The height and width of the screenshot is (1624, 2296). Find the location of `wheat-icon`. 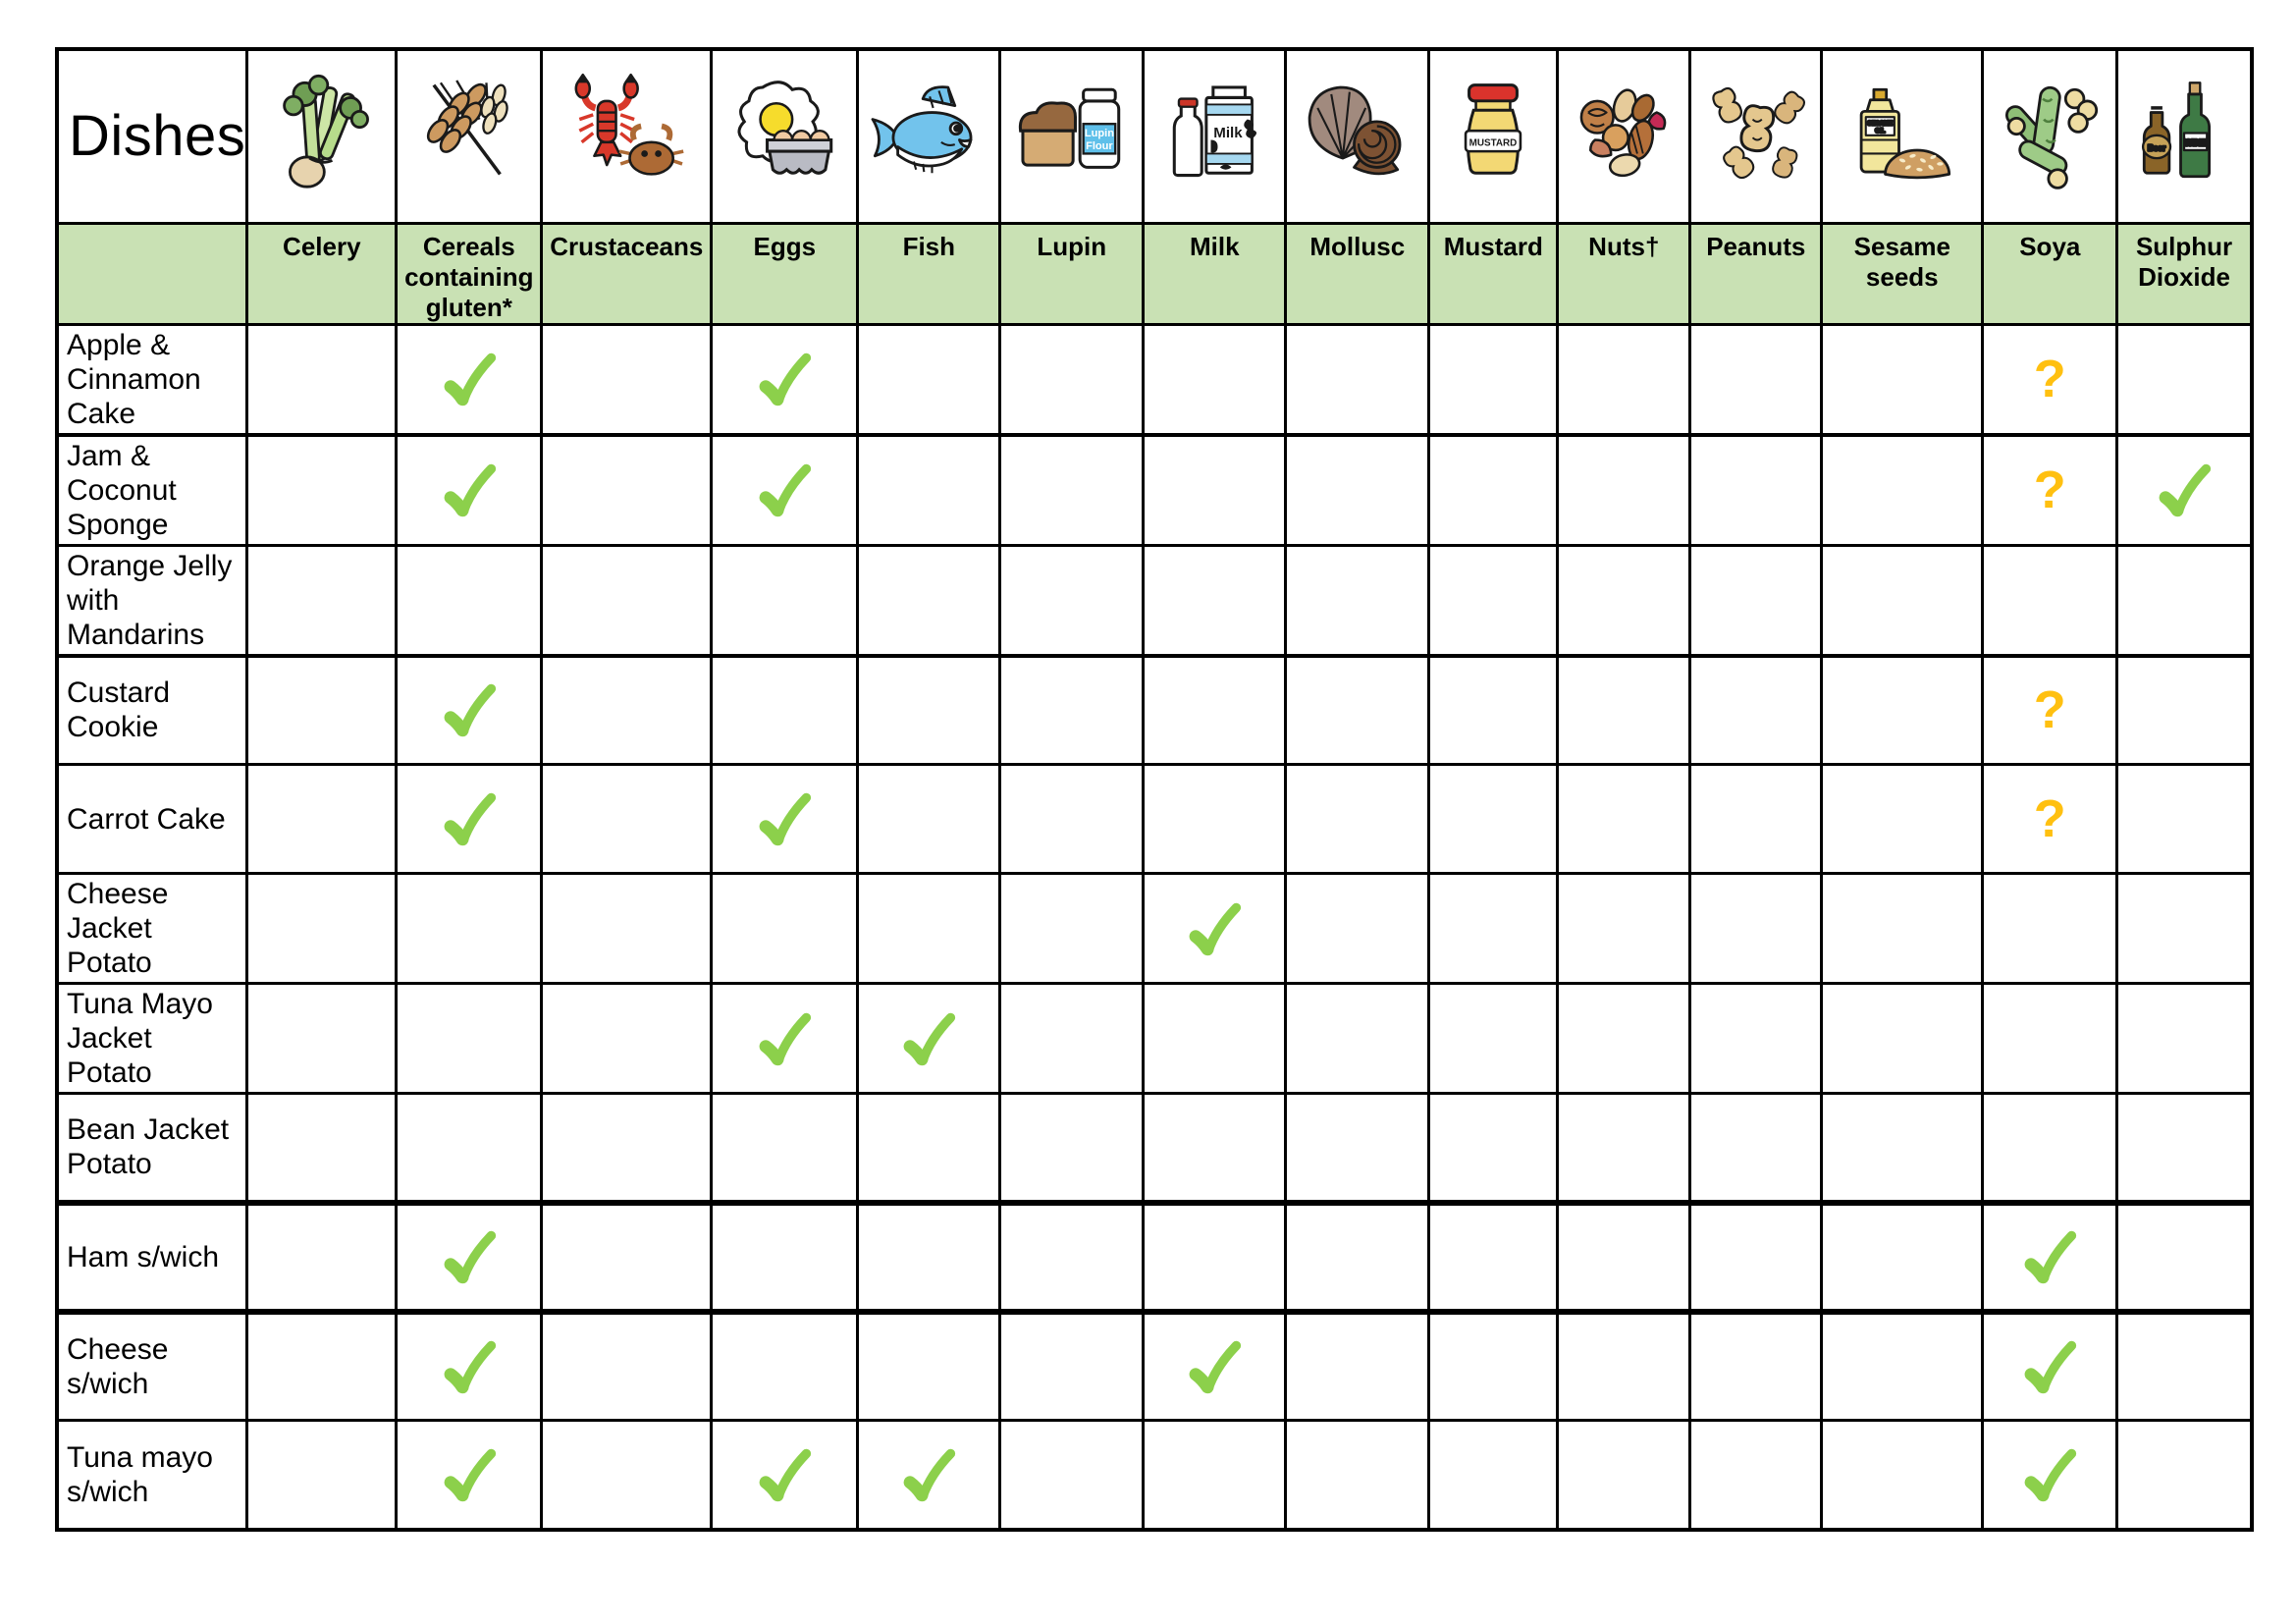

wheat-icon is located at coordinates (469, 136).